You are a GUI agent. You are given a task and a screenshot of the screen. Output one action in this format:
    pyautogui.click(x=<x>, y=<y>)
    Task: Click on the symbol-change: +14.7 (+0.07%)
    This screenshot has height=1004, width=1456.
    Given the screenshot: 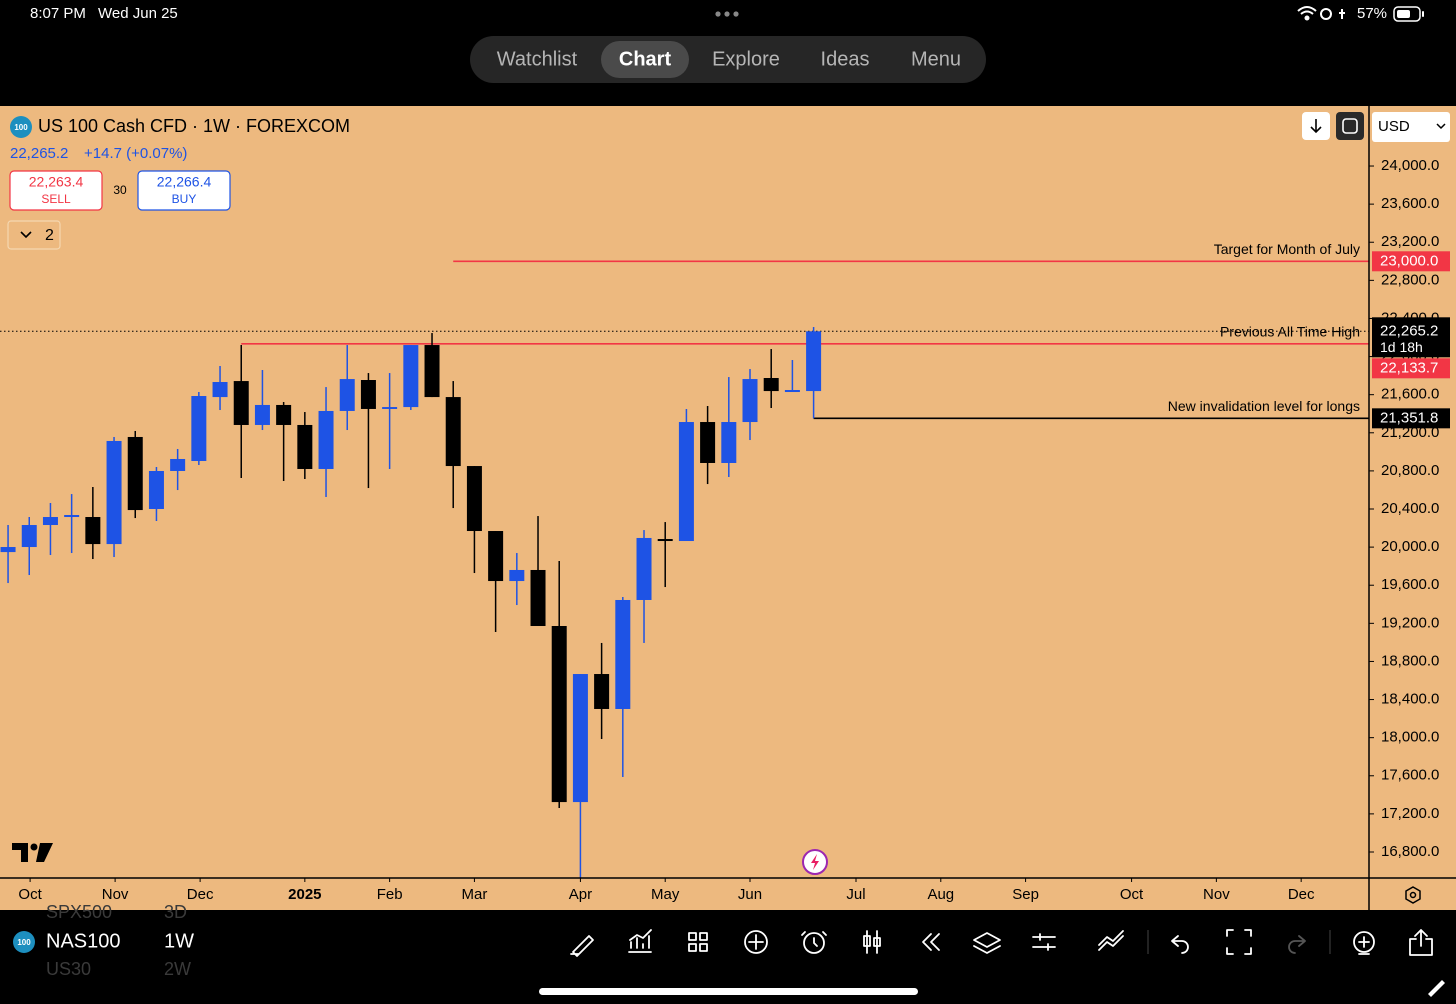 What is the action you would take?
    pyautogui.click(x=135, y=153)
    